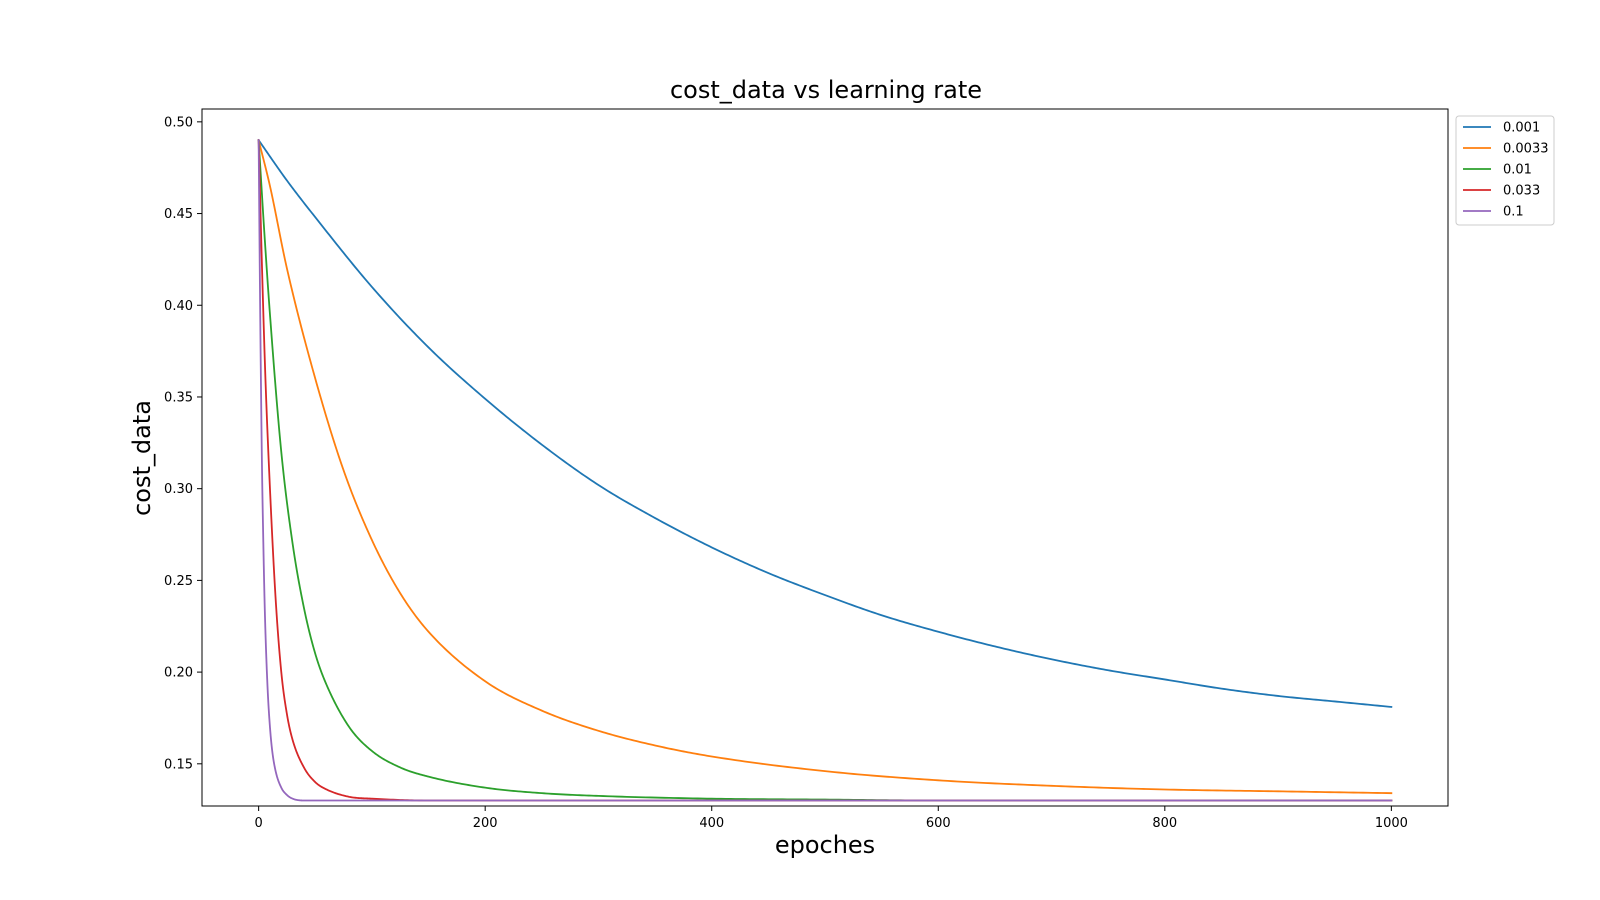 This screenshot has height=900, width=1600. What do you see at coordinates (258, 823) in the screenshot?
I see `x-tick-label: 0` at bounding box center [258, 823].